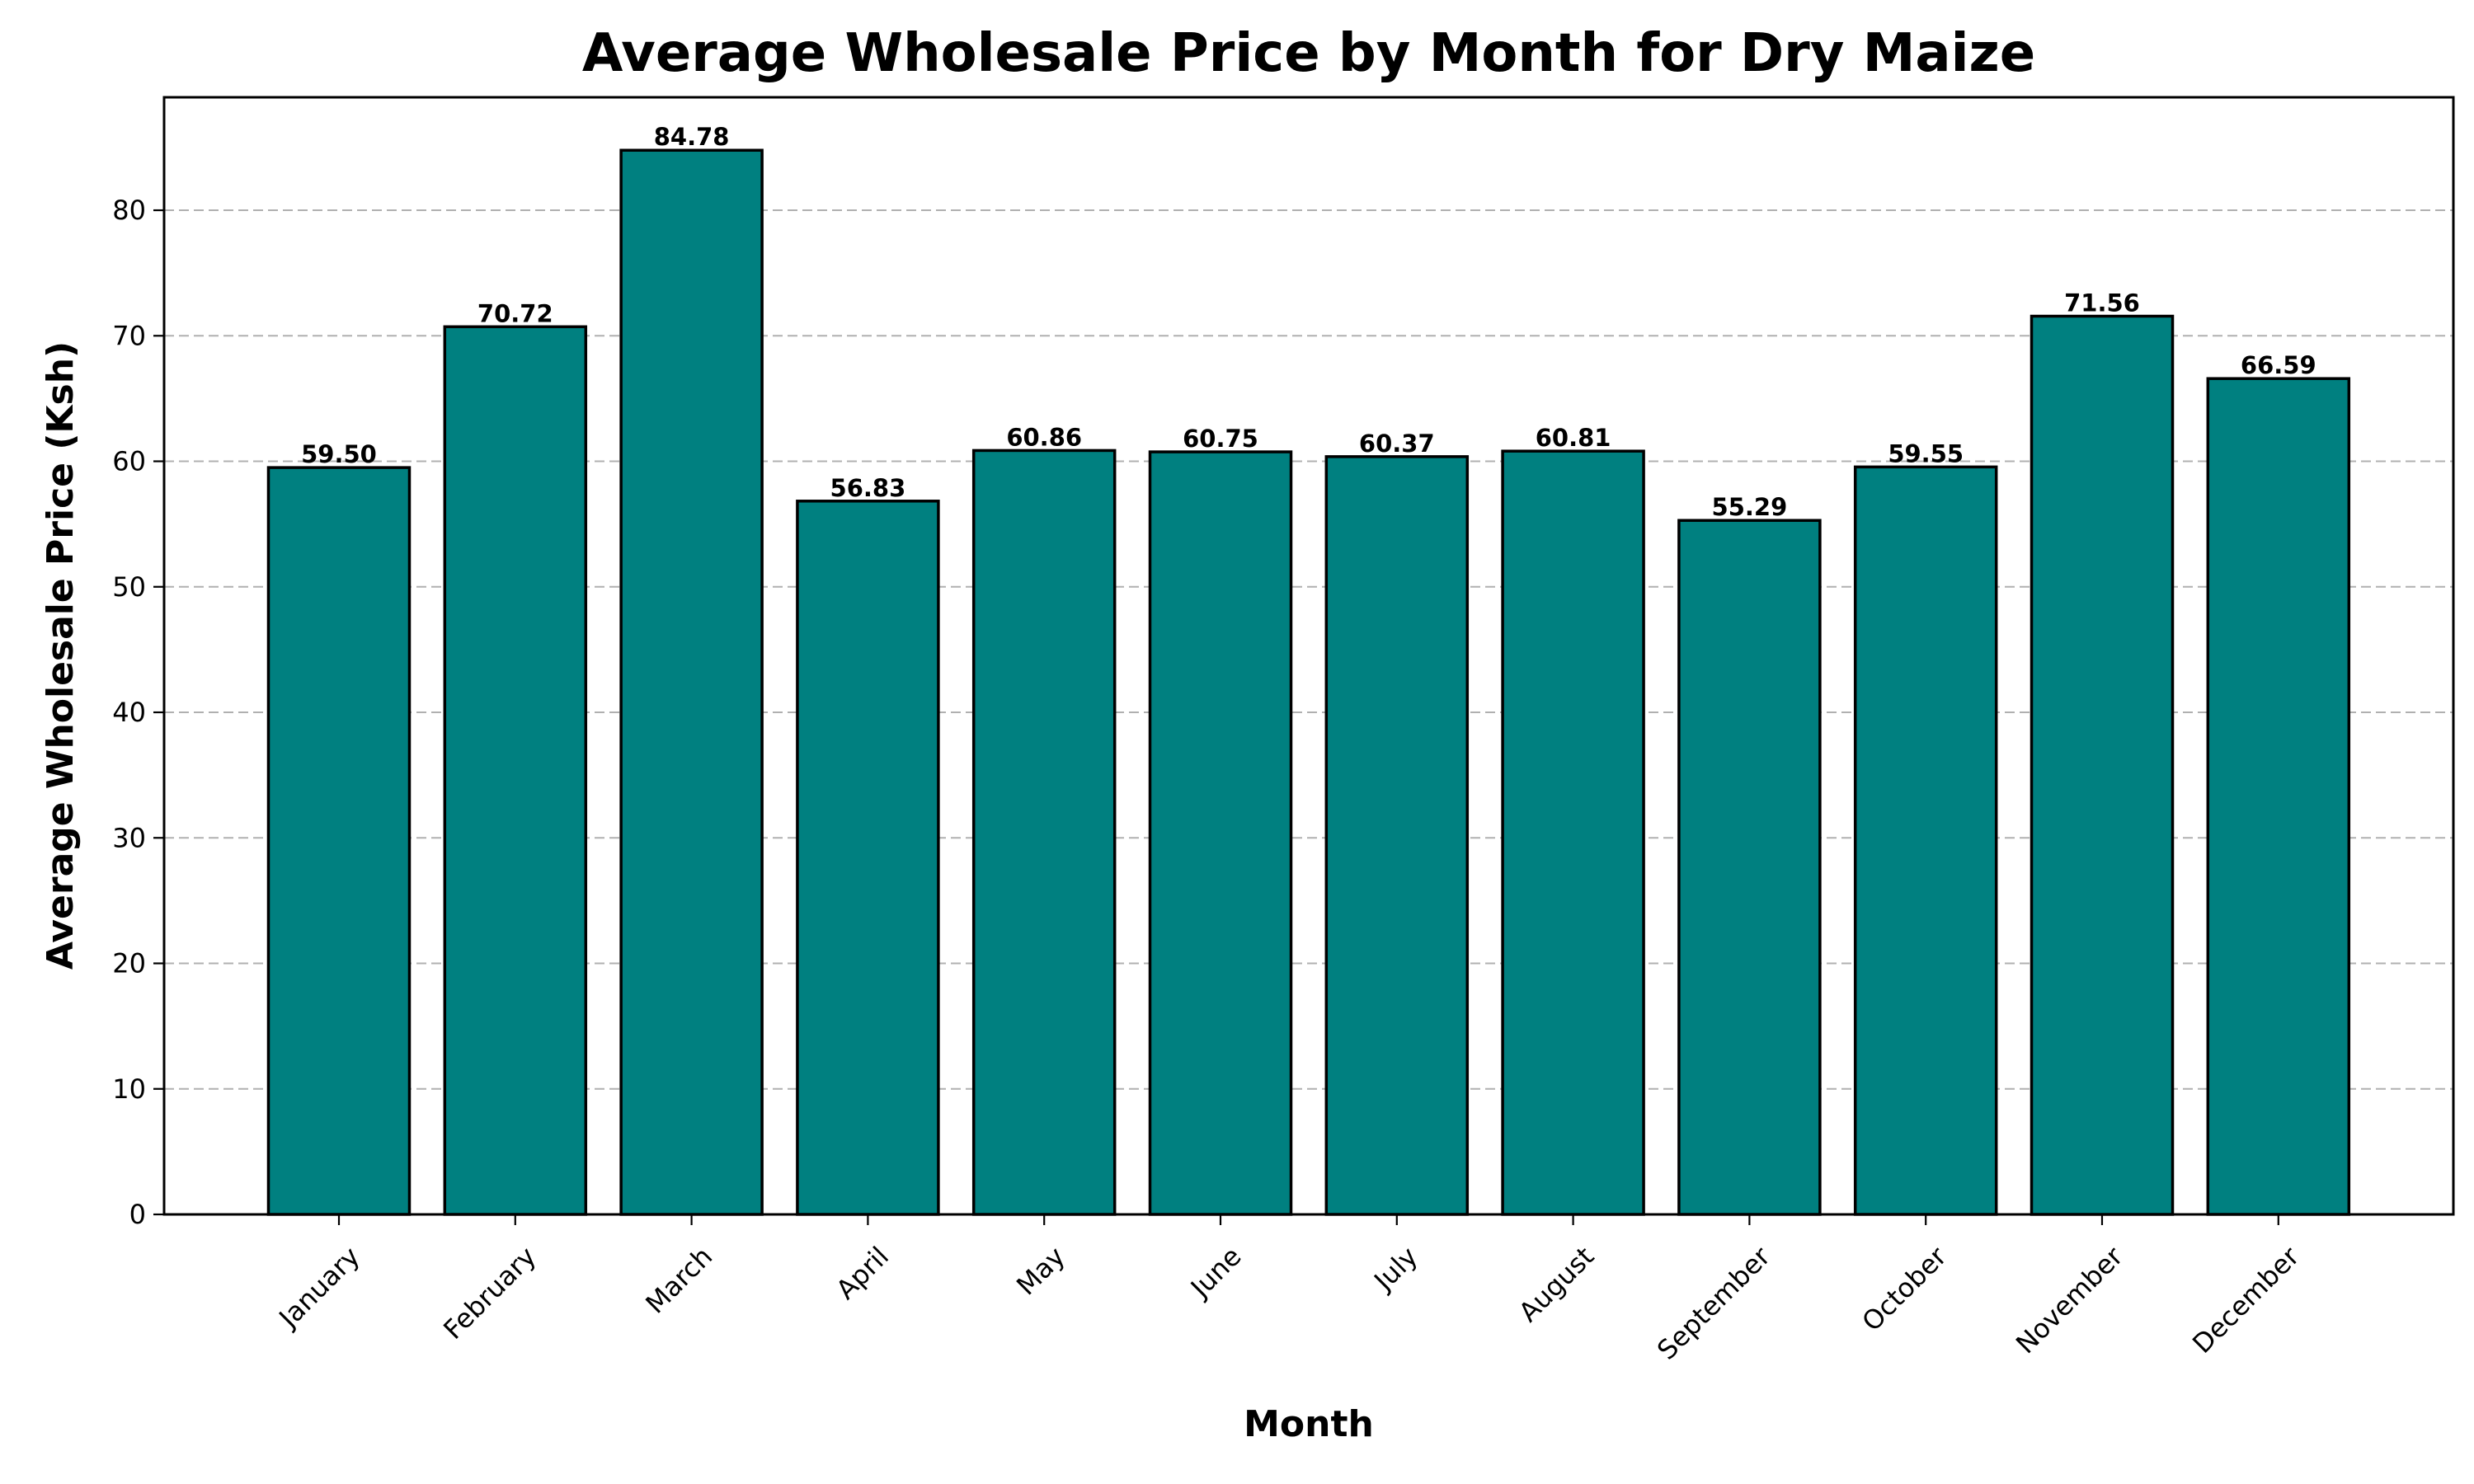 Image resolution: width=2474 pixels, height=1484 pixels. I want to click on value-label: 56.83, so click(868, 488).